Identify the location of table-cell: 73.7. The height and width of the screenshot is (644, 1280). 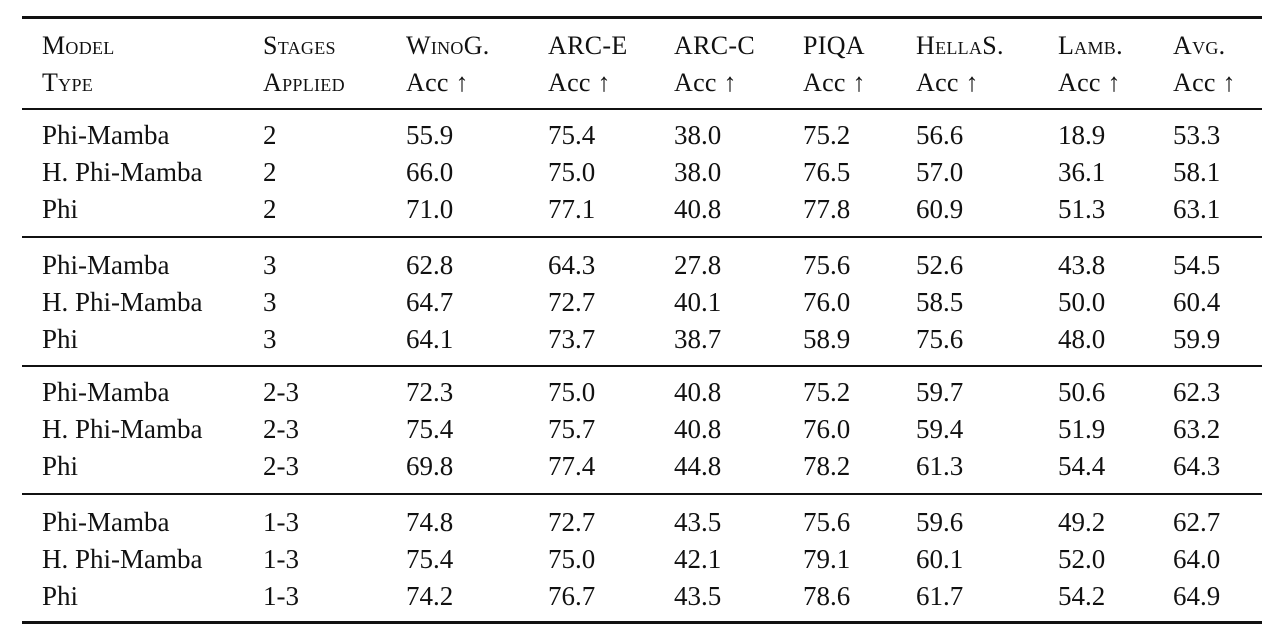
(572, 339).